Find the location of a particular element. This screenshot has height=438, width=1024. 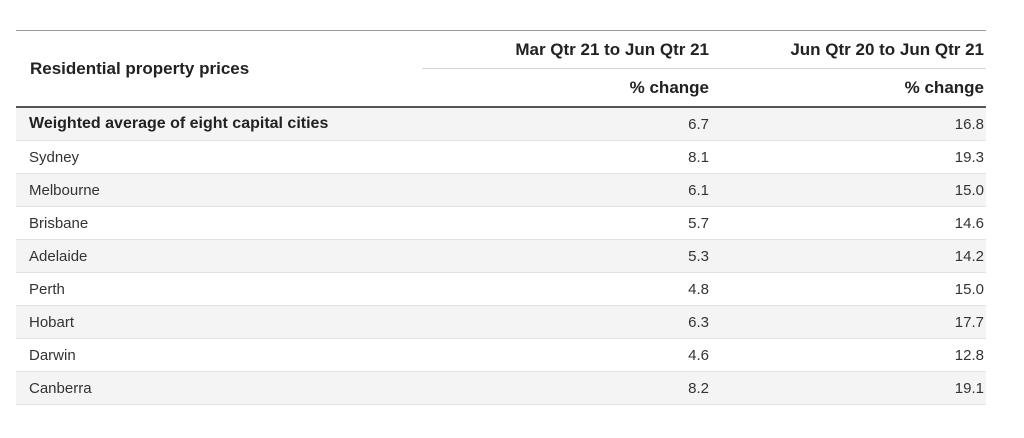

row-label: Melbourne is located at coordinates (219, 190).